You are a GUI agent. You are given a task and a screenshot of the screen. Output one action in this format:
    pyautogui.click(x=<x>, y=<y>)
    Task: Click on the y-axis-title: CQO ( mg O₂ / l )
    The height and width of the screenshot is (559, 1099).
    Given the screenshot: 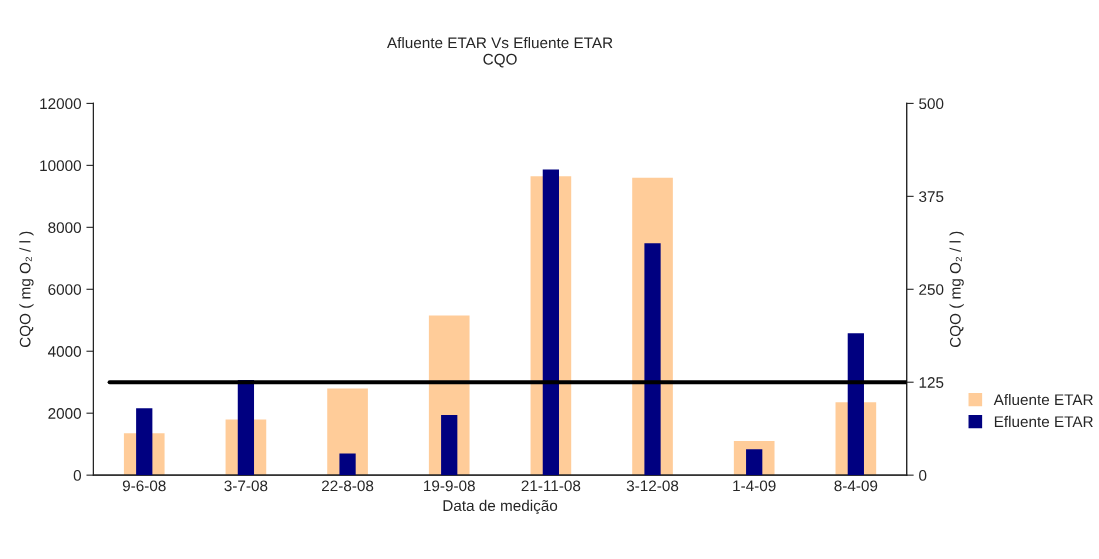 What is the action you would take?
    pyautogui.click(x=26, y=289)
    